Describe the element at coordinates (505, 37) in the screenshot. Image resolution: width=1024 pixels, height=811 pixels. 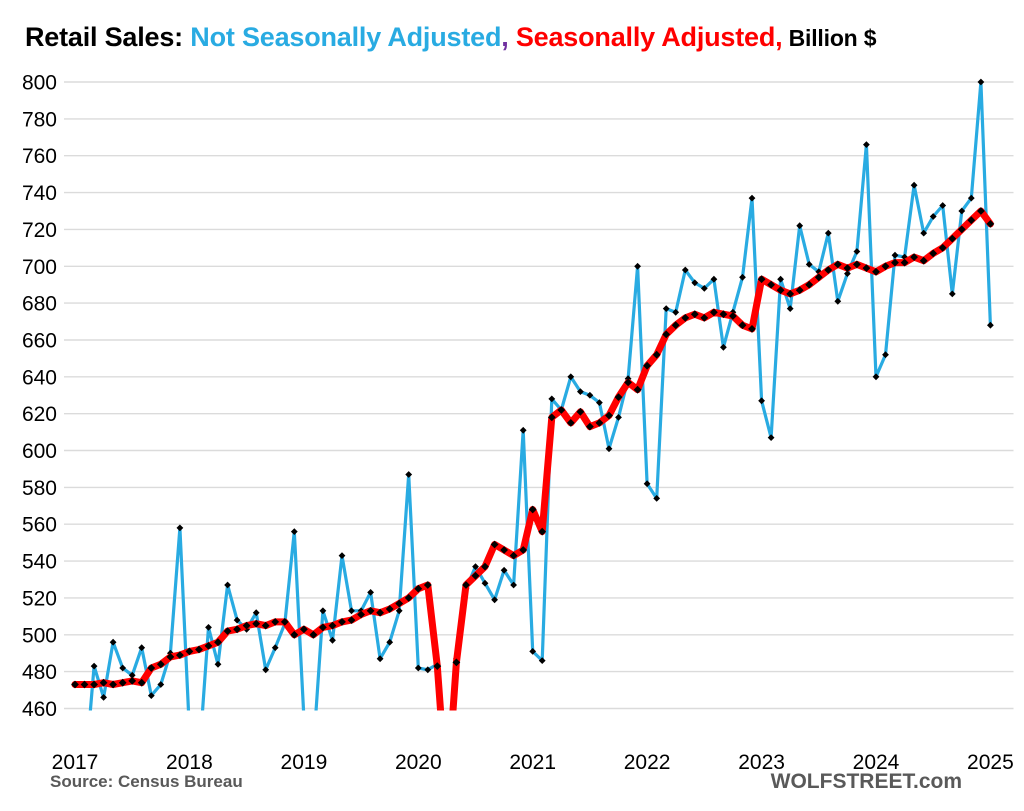
I see `title-segment-2: ,` at that location.